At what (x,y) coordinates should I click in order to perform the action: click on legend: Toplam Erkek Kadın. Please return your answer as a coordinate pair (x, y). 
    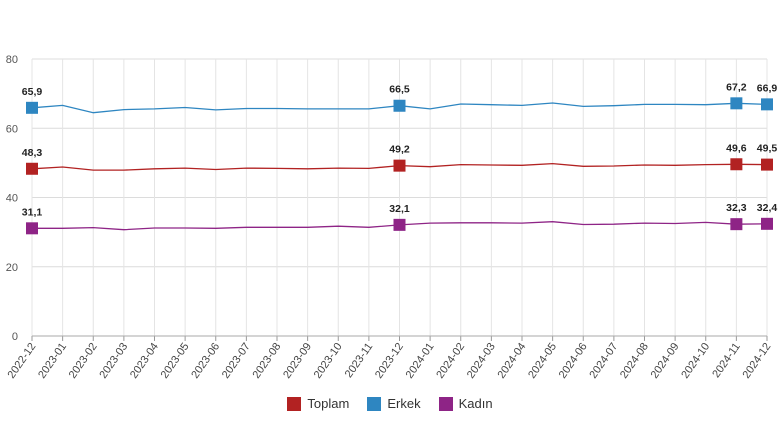
    Looking at the image, I should click on (390, 403).